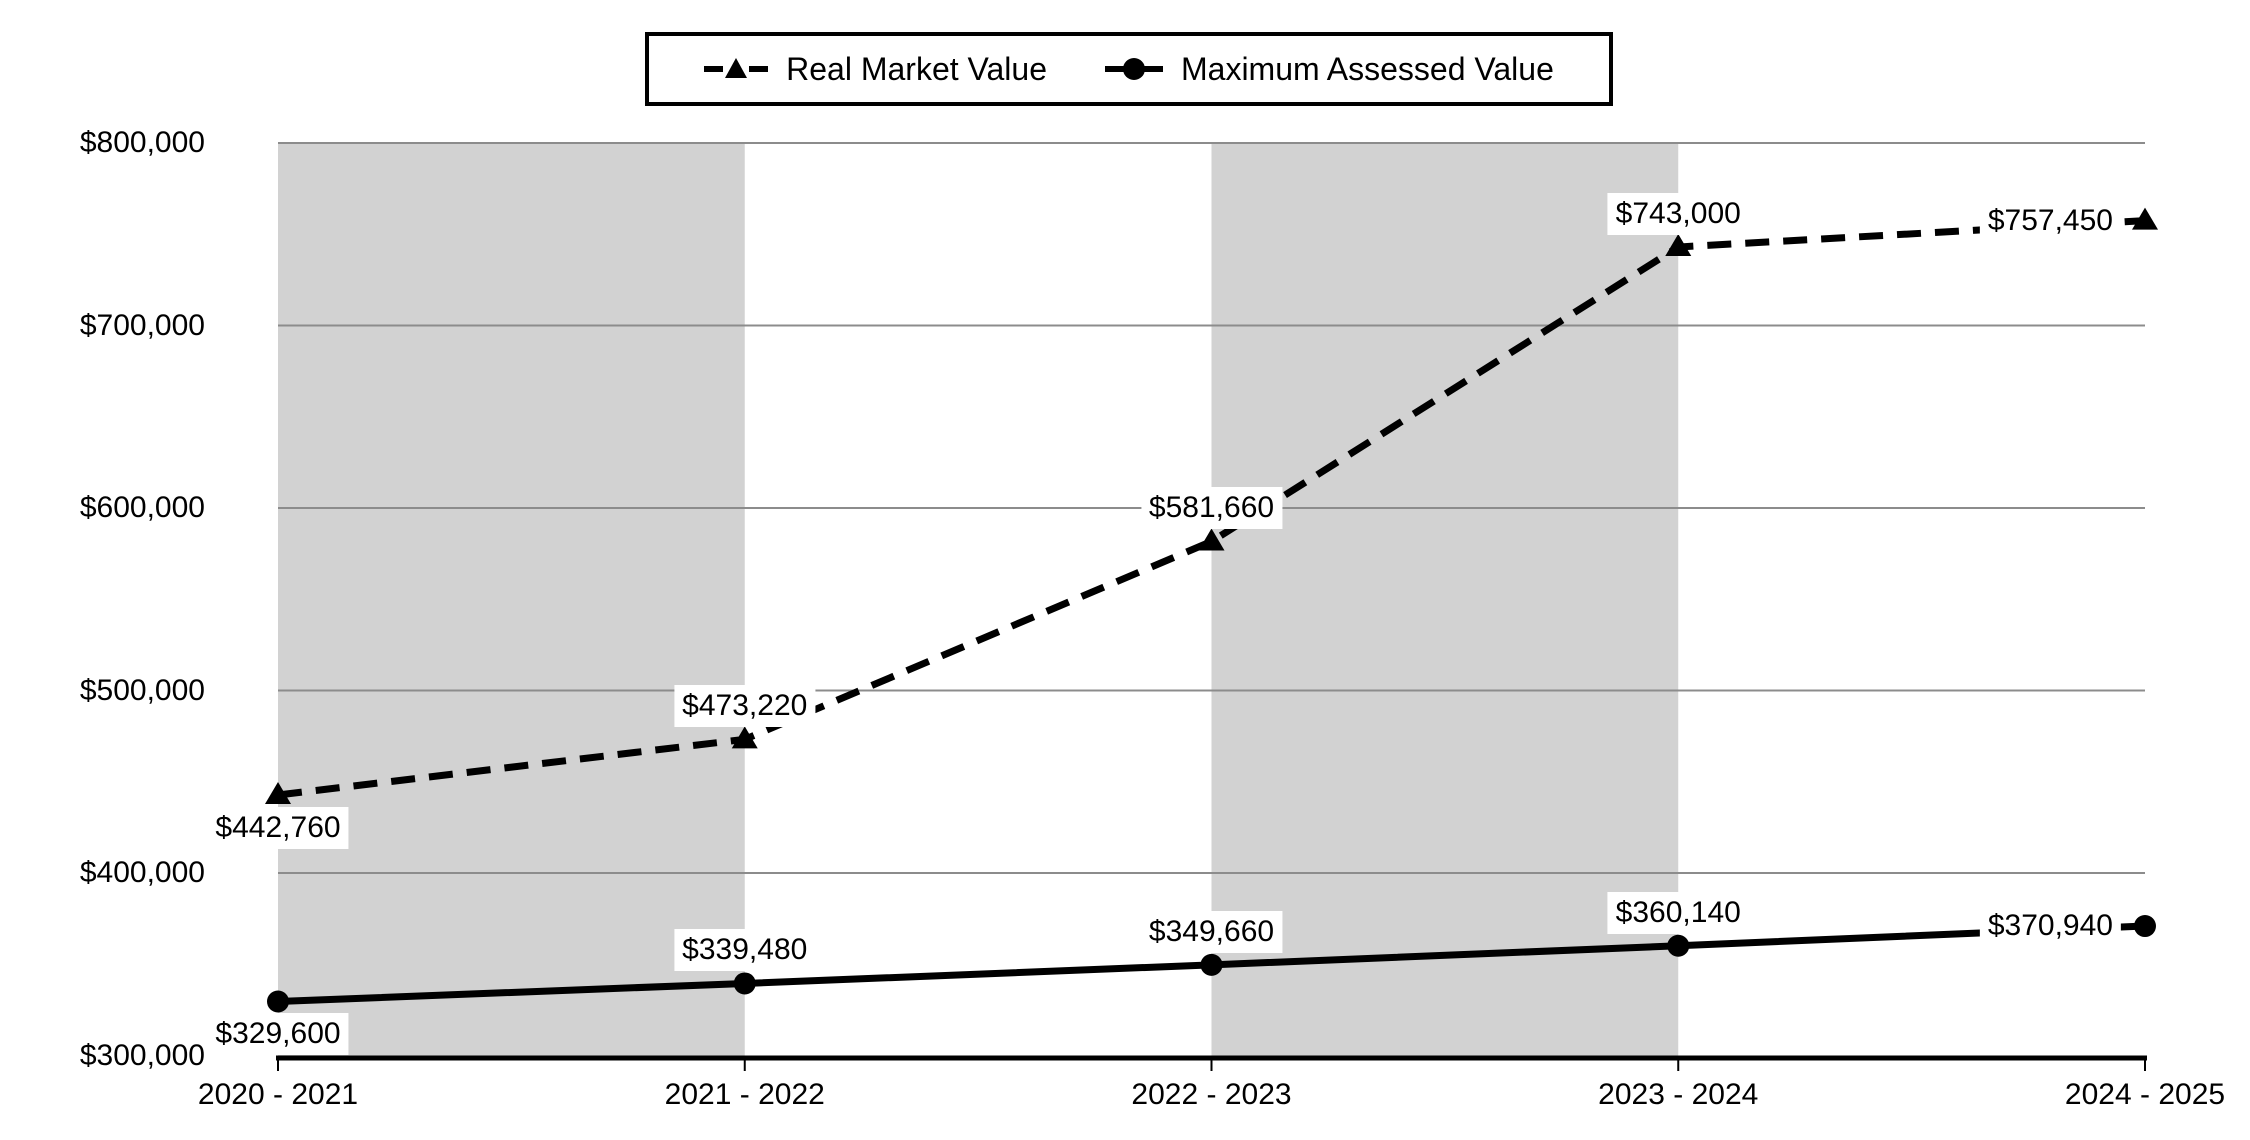  What do you see at coordinates (1367, 68) in the screenshot?
I see `legend-label-maximum-assessed-value: Maximum Assessed Value` at bounding box center [1367, 68].